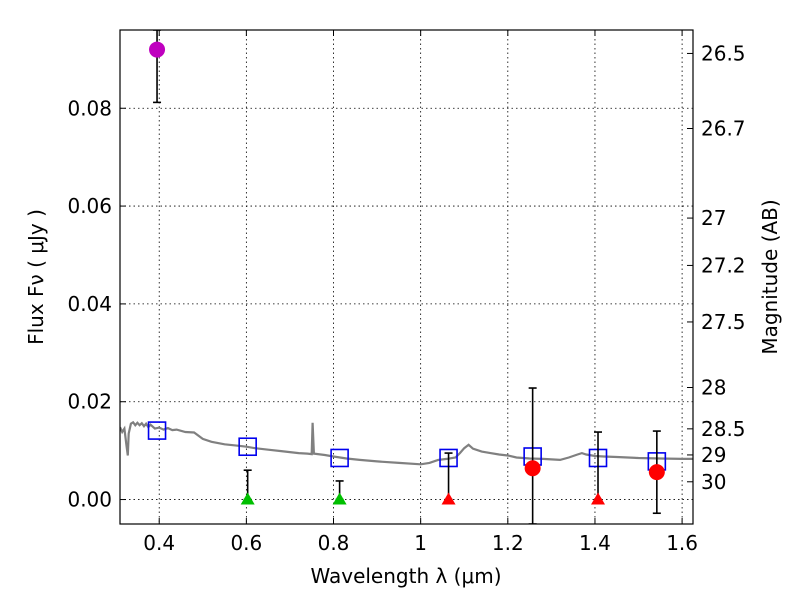 This screenshot has width=800, height=600. Describe the element at coordinates (595, 543) in the screenshot. I see `x-tick-label: 1.4` at that location.